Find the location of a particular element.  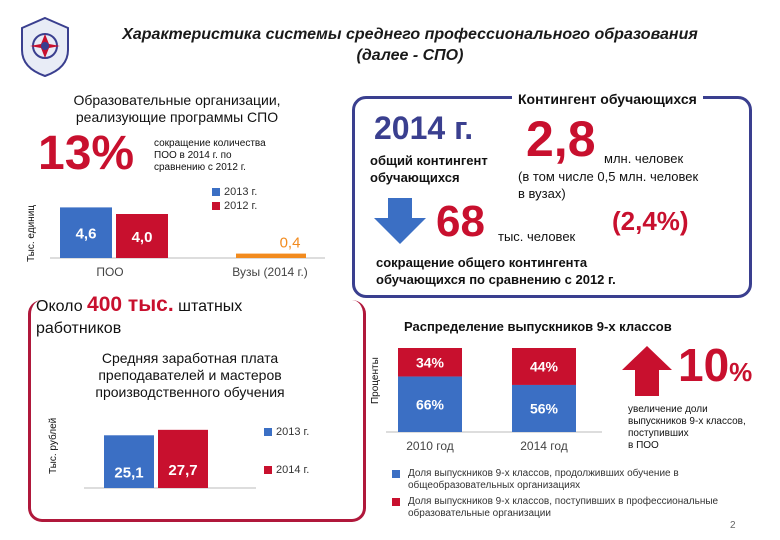

staff-line-2: работников is located at coordinates (79, 328).